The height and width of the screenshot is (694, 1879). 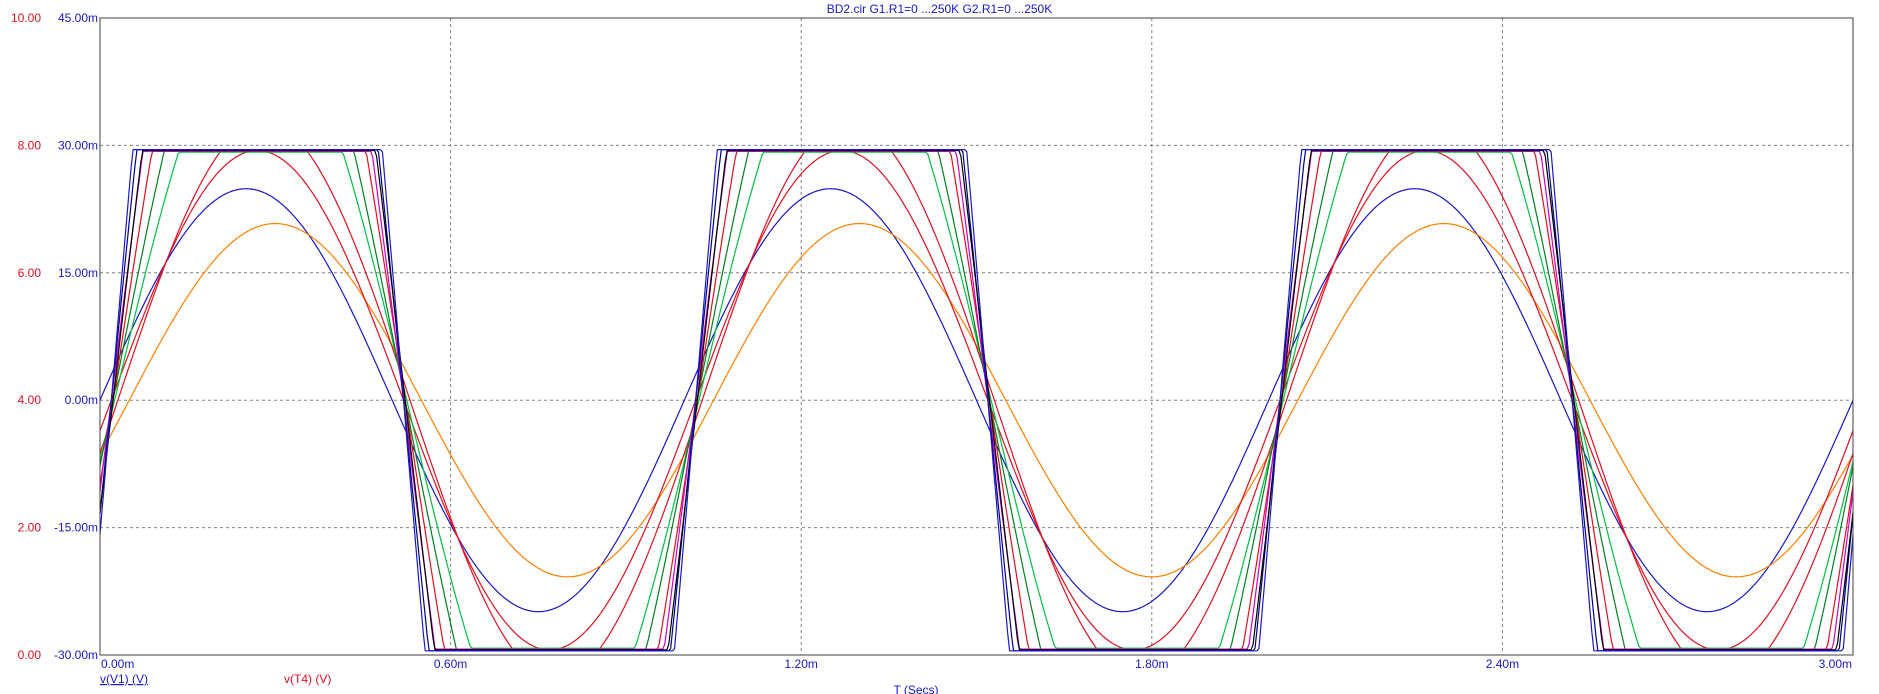 What do you see at coordinates (915, 688) in the screenshot?
I see `x-axis-label: T (Secs)` at bounding box center [915, 688].